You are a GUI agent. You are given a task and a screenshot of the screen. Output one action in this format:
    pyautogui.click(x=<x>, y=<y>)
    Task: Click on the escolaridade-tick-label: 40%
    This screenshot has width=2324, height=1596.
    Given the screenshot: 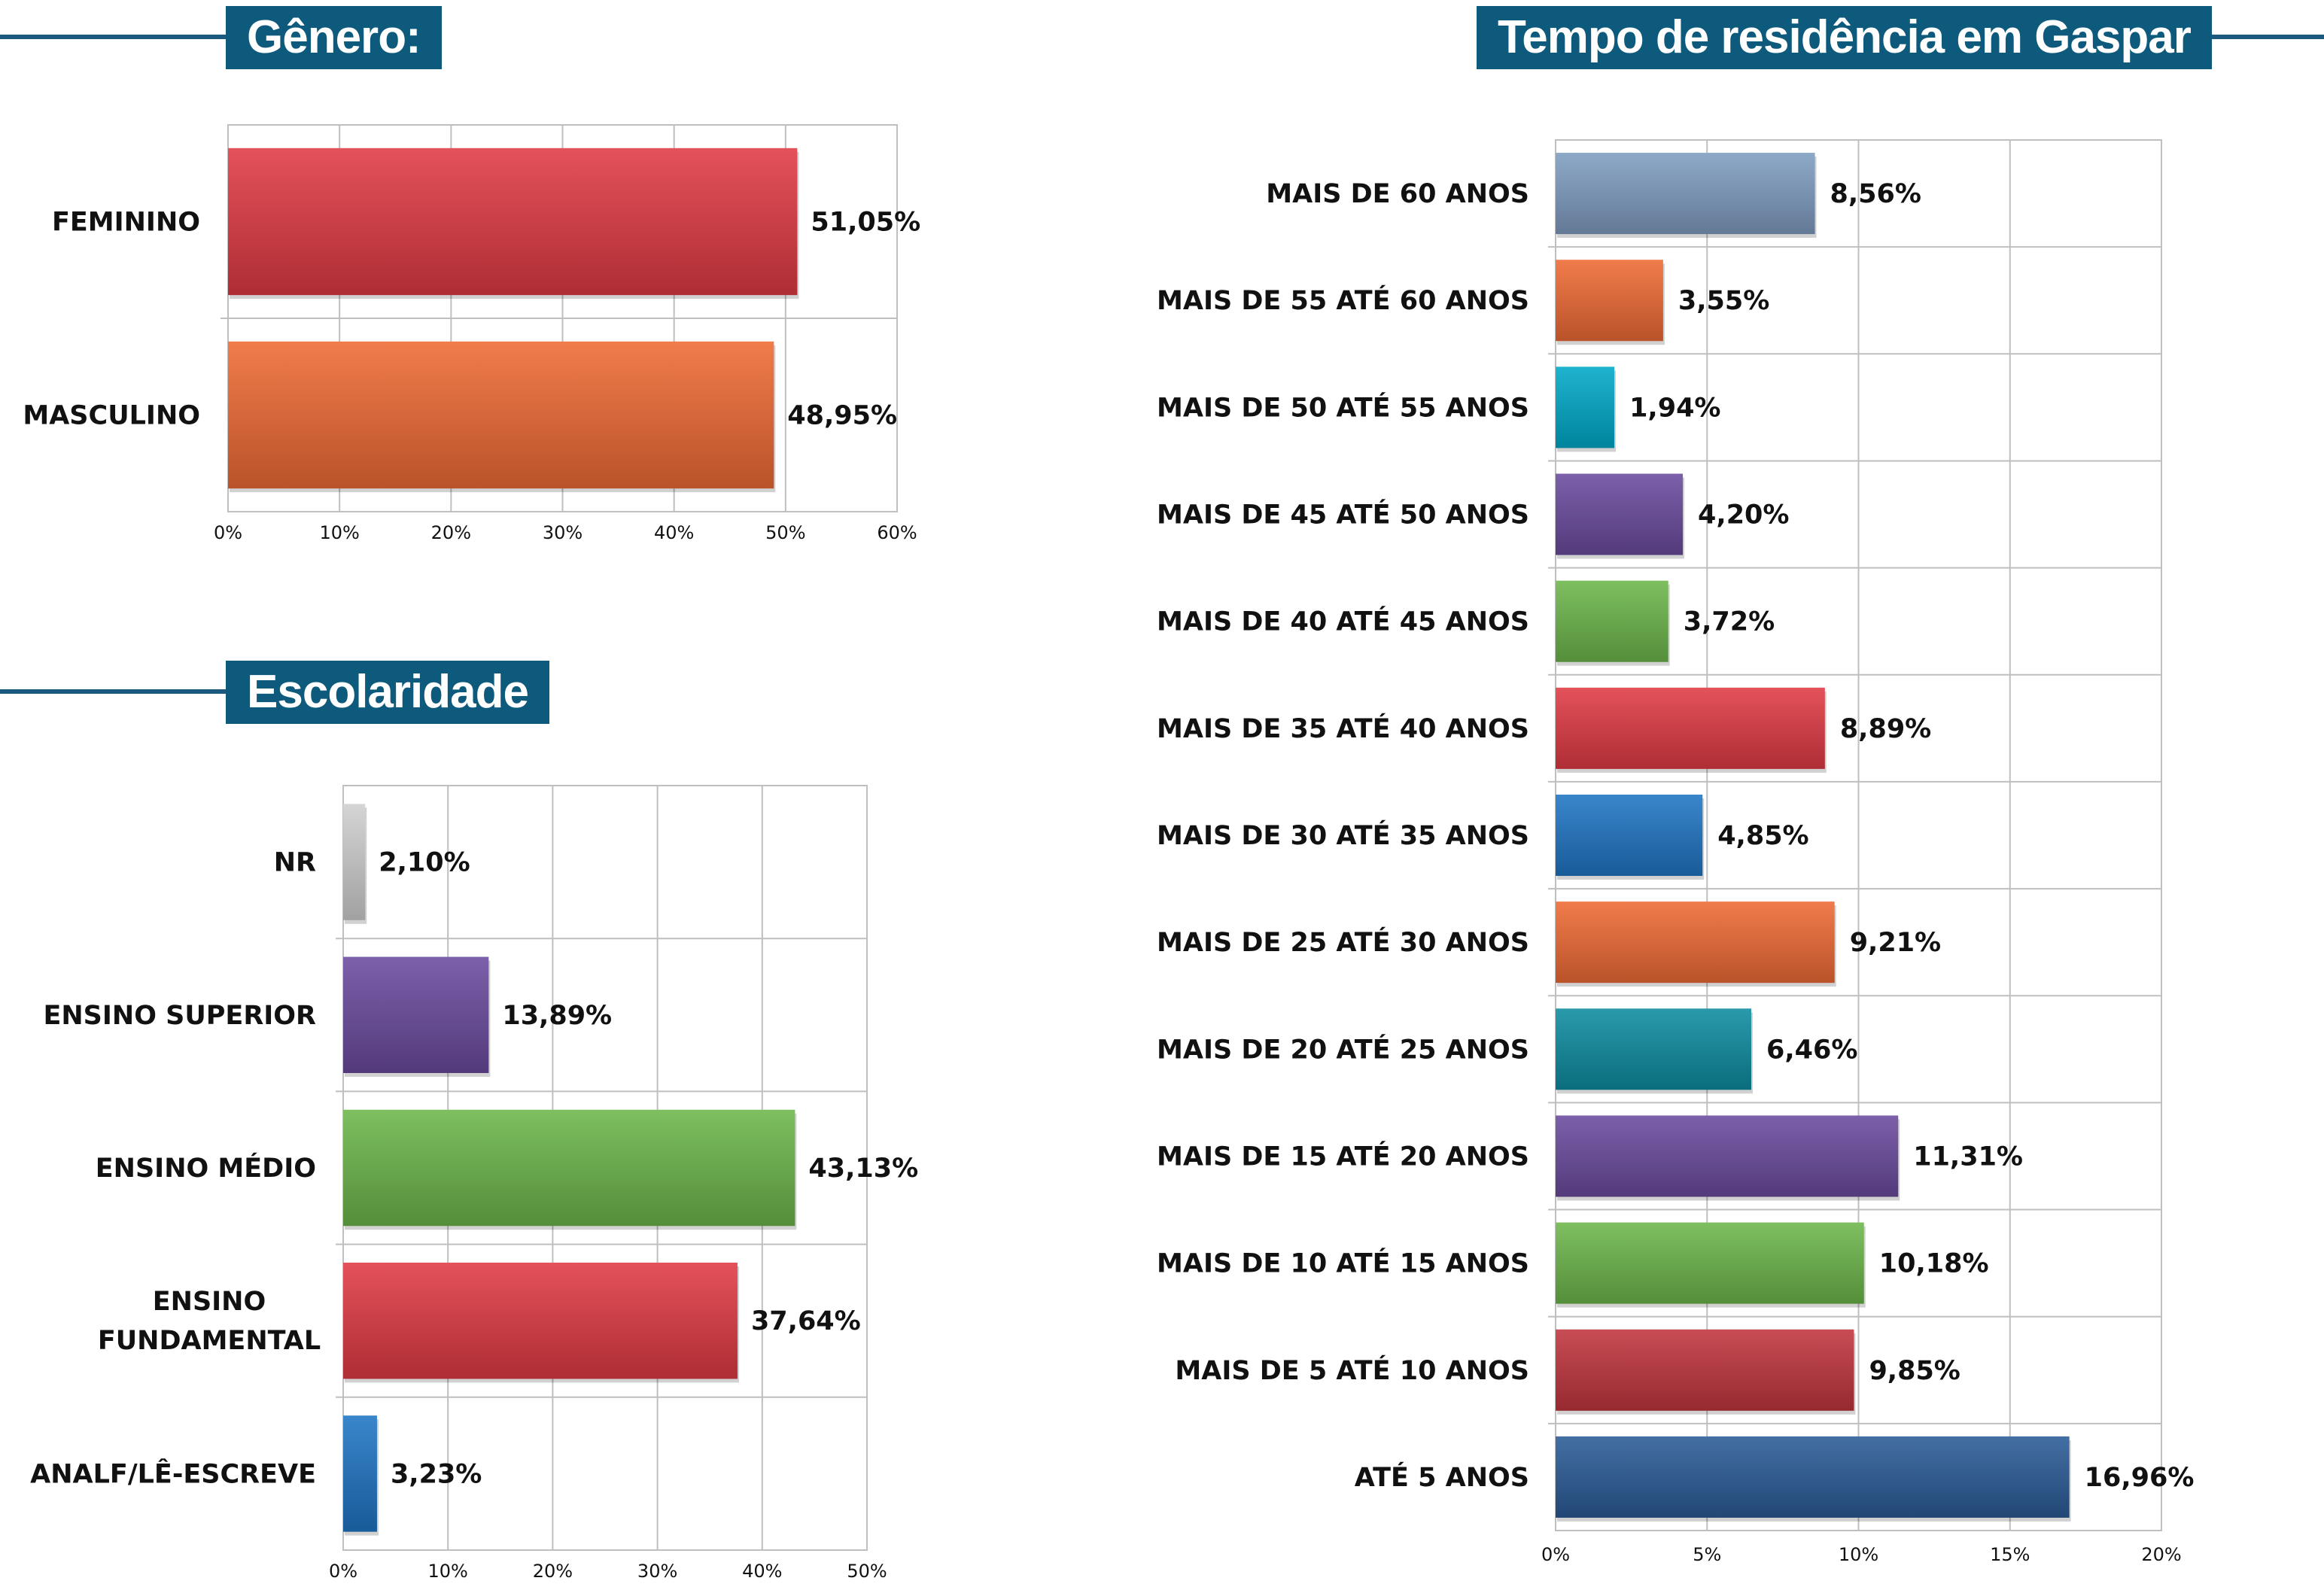 What is the action you would take?
    pyautogui.click(x=762, y=1571)
    